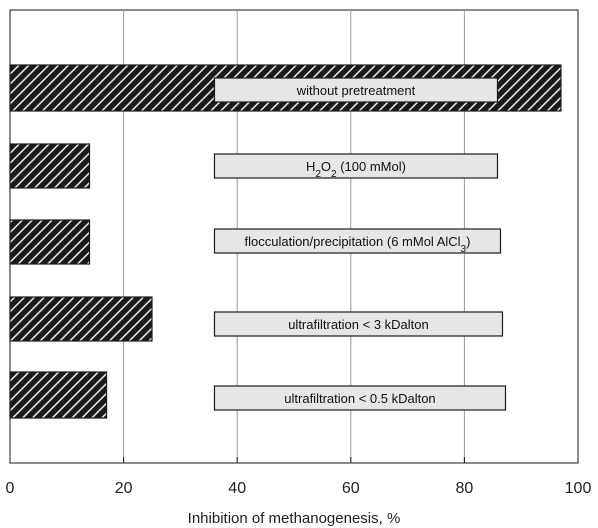 The image size is (598, 528). Describe the element at coordinates (237, 488) in the screenshot. I see `x-tick-label-40: 40` at that location.